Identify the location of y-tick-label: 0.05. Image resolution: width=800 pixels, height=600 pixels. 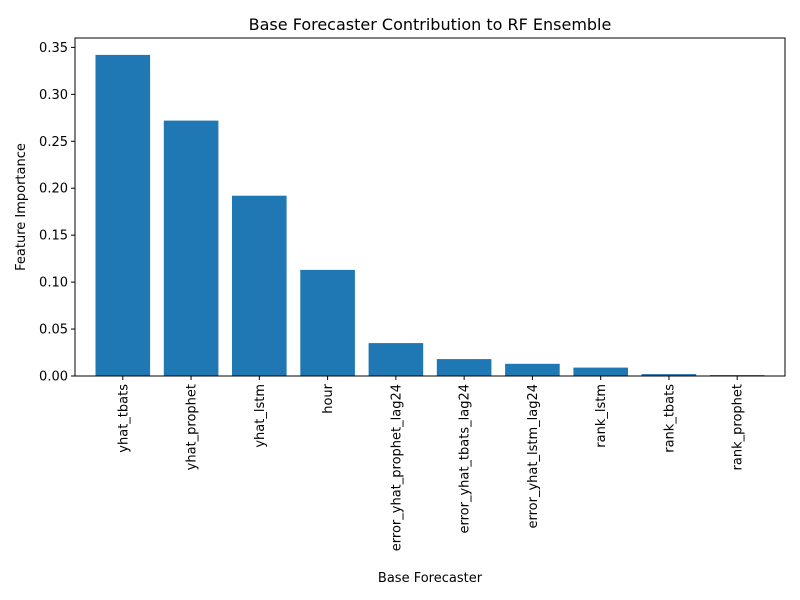
(53, 330).